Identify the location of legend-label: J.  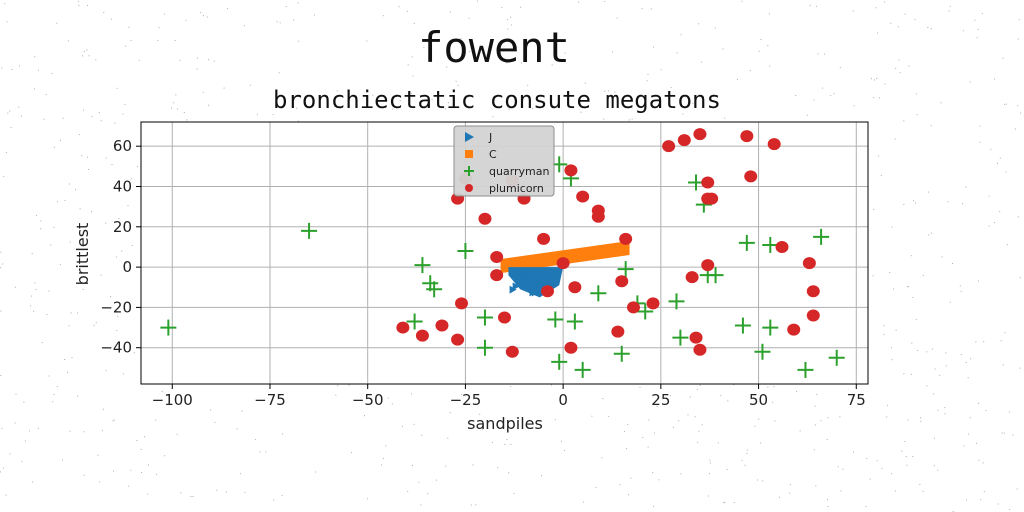
(490, 137).